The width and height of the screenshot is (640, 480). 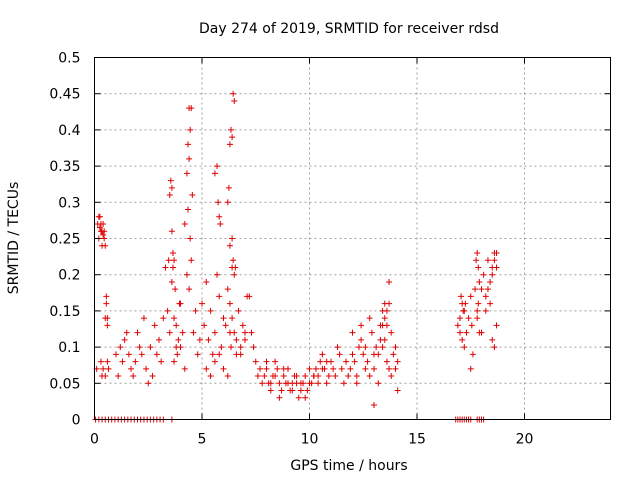 What do you see at coordinates (64, 240) in the screenshot?
I see `y-tick-labels: 0 0.05 0.1 0.15 0.2 0.25 0.3 0.35 0.4 0.45 0.5` at bounding box center [64, 240].